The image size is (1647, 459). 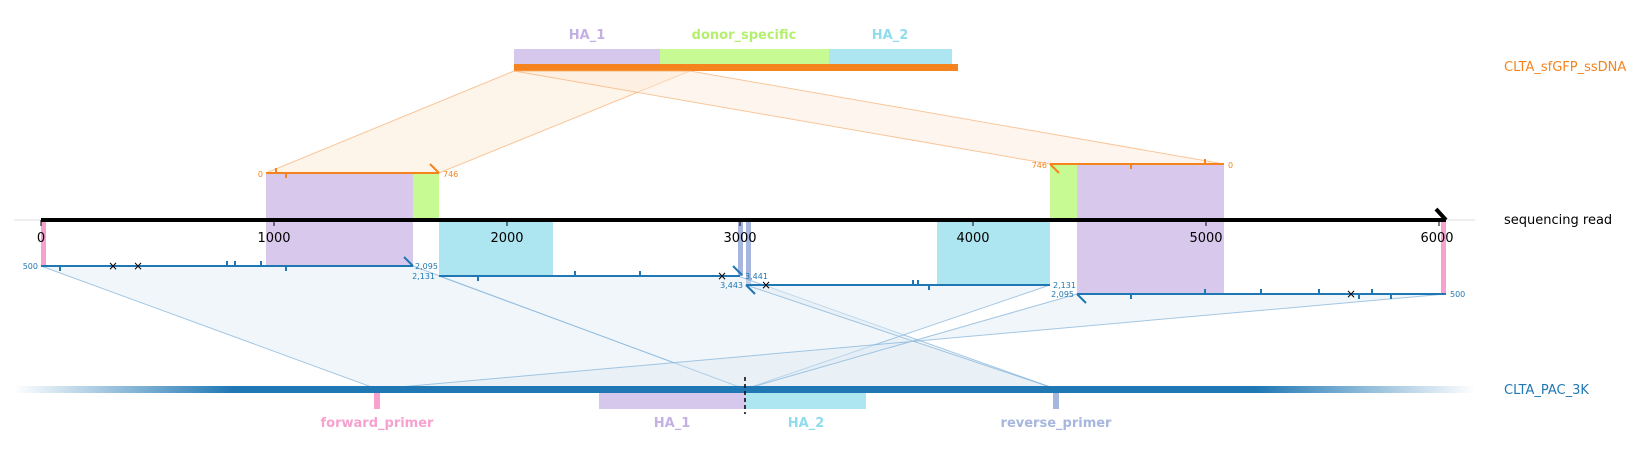 I want to click on target-alignment-2: × 2,131 3,441, so click(x=590, y=274).